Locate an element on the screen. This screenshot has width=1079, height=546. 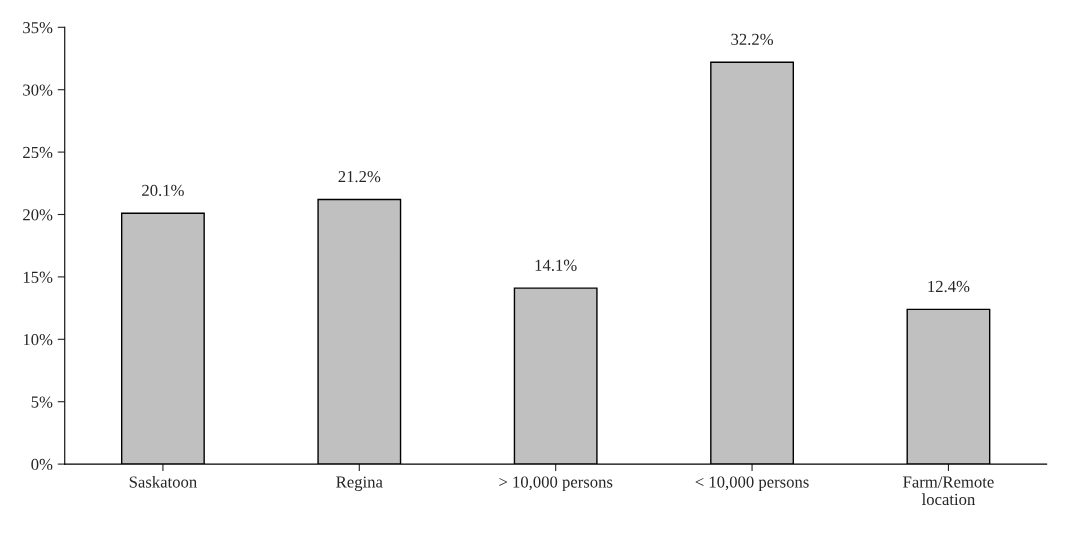
y-tick-label: 5% is located at coordinates (42, 402).